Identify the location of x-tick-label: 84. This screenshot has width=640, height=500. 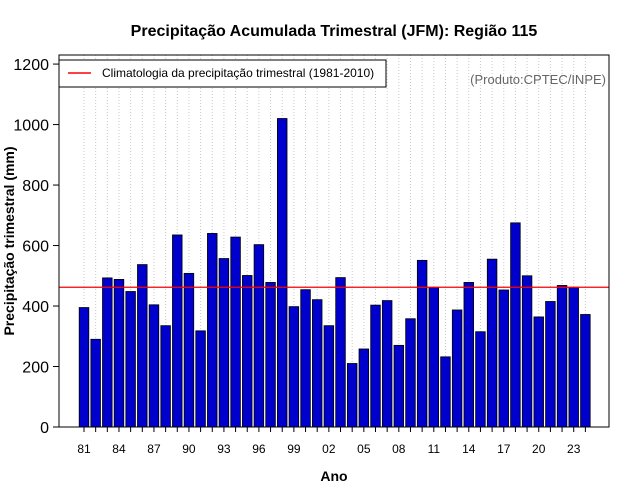
(119, 449).